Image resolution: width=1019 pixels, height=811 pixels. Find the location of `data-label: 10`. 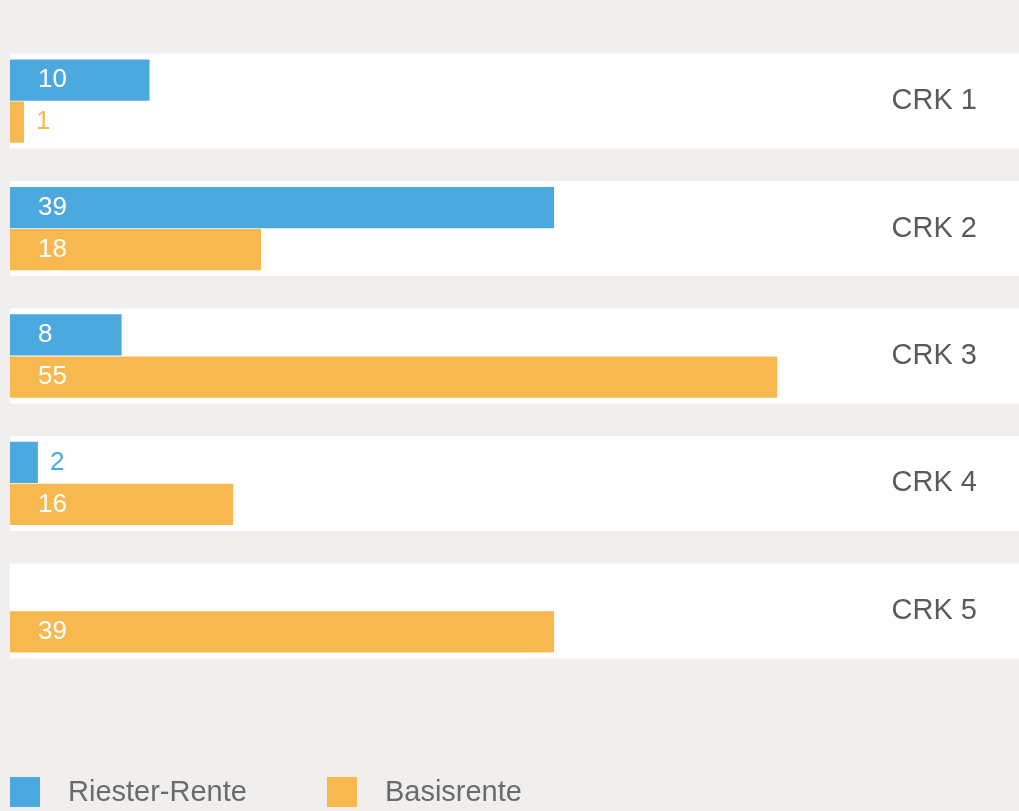

data-label: 10 is located at coordinates (52, 77).